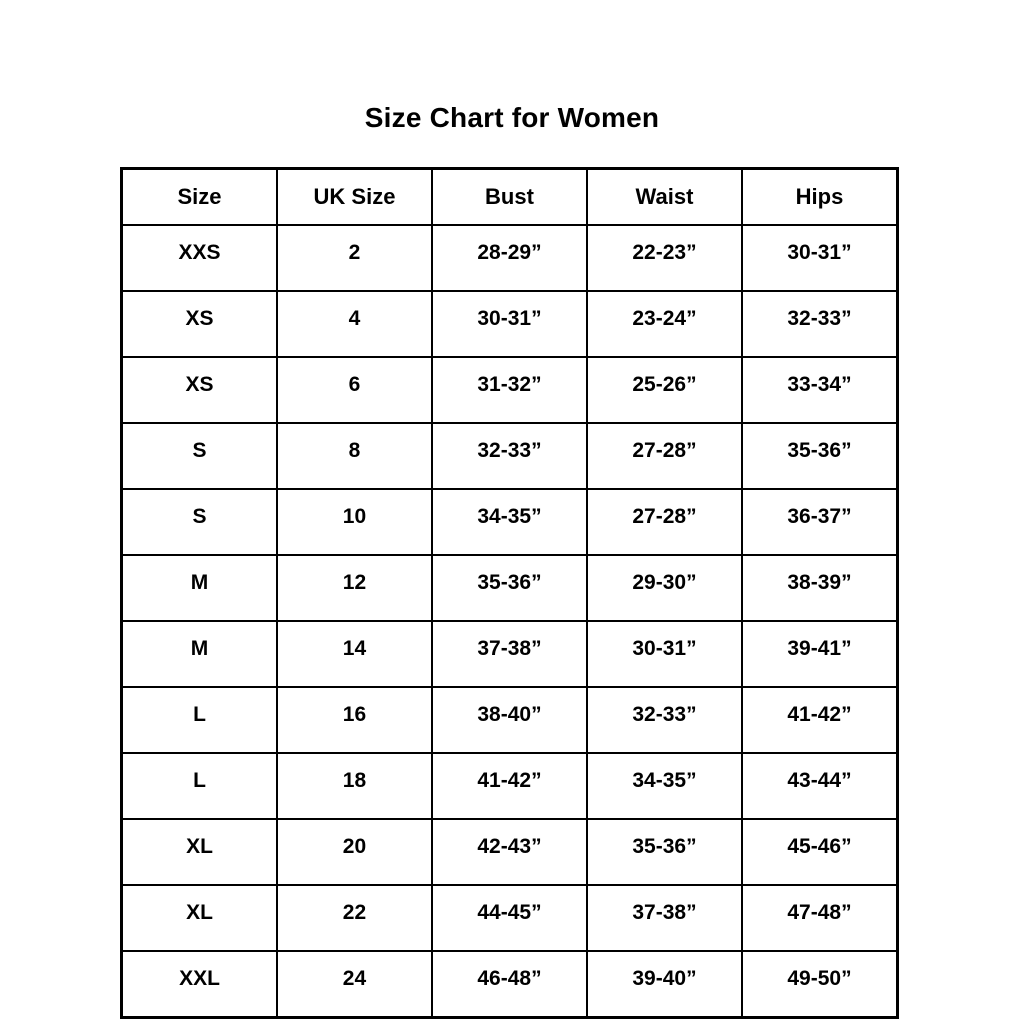 This screenshot has height=1024, width=1024. I want to click on table-cell: 33-34”, so click(819, 390).